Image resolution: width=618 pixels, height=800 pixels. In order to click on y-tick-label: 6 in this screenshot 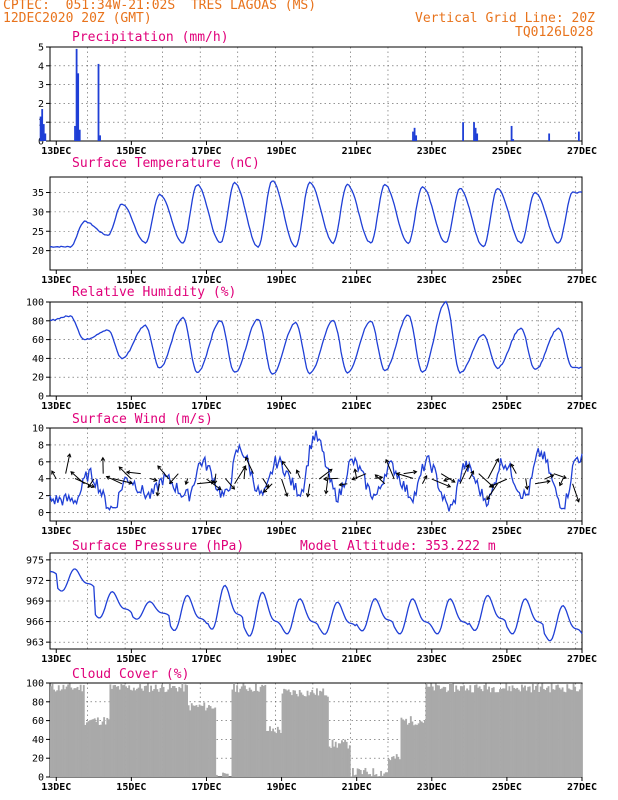, I will do `click(41, 462)`.